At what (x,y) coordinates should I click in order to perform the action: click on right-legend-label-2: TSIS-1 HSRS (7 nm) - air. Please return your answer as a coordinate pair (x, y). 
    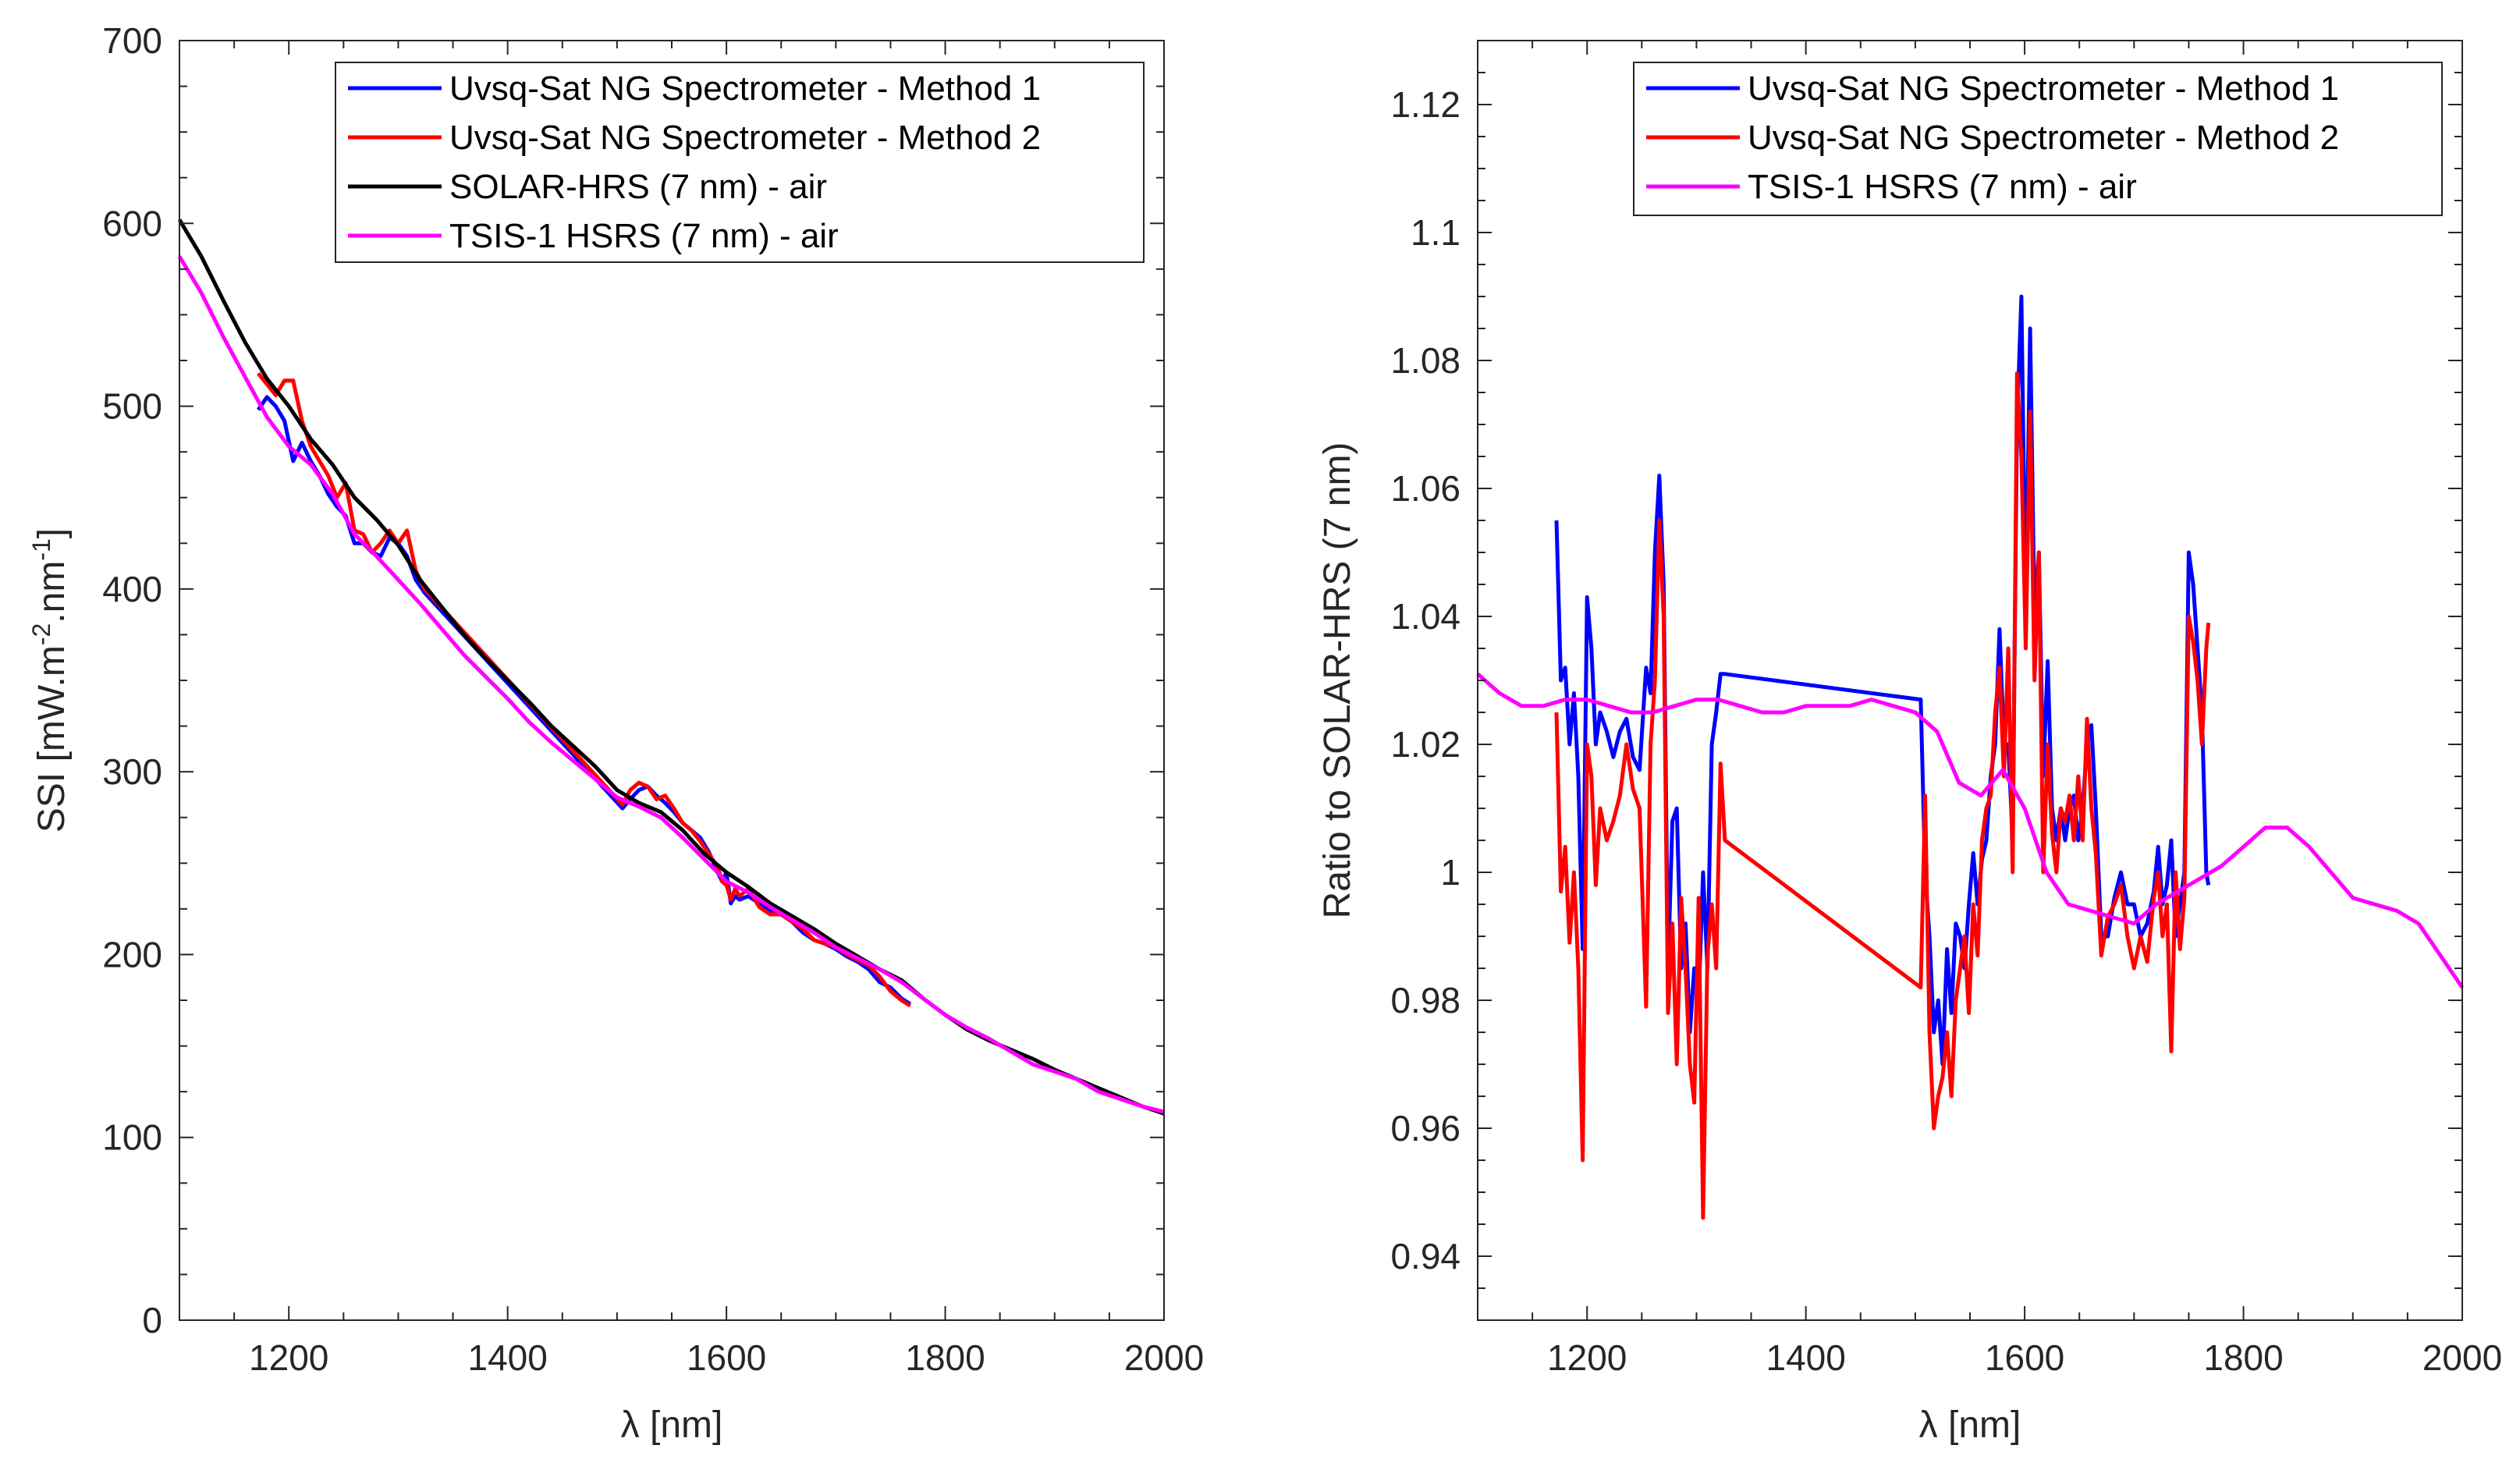
    Looking at the image, I should click on (1943, 187).